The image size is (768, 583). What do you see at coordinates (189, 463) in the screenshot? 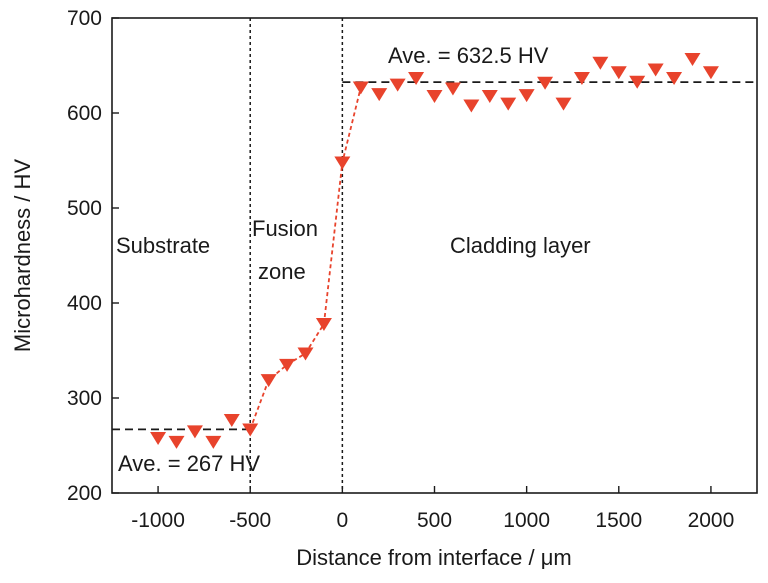
I see `substrate-average-label: Ave. = 267 HV` at bounding box center [189, 463].